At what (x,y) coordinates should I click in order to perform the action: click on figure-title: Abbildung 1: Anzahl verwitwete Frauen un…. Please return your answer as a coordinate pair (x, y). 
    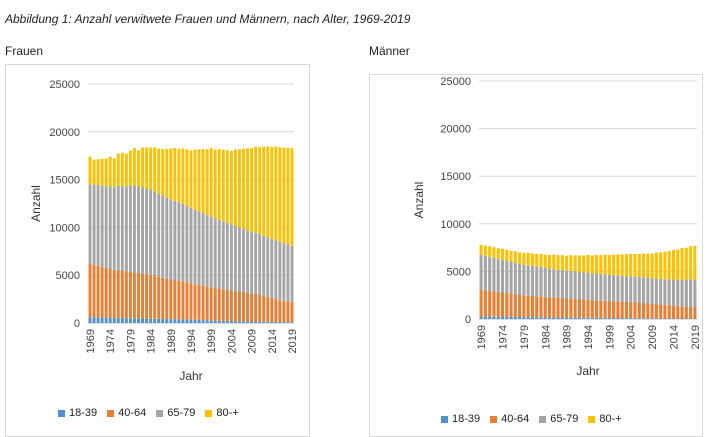
    Looking at the image, I should click on (207, 19).